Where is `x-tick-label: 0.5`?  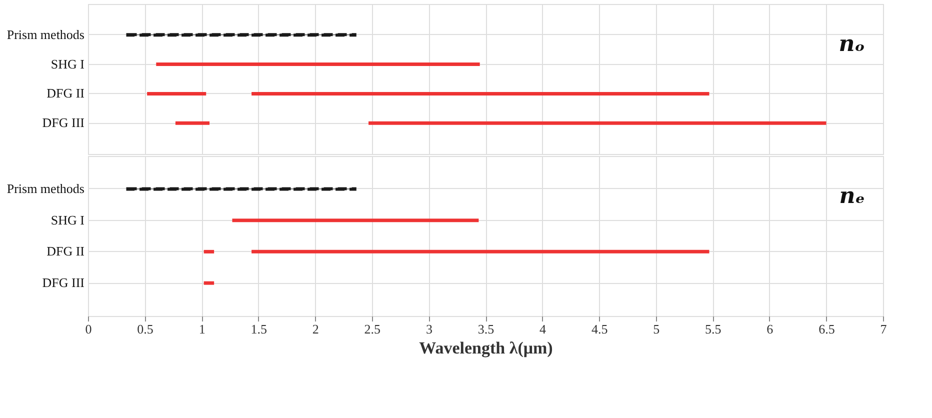 x-tick-label: 0.5 is located at coordinates (145, 329).